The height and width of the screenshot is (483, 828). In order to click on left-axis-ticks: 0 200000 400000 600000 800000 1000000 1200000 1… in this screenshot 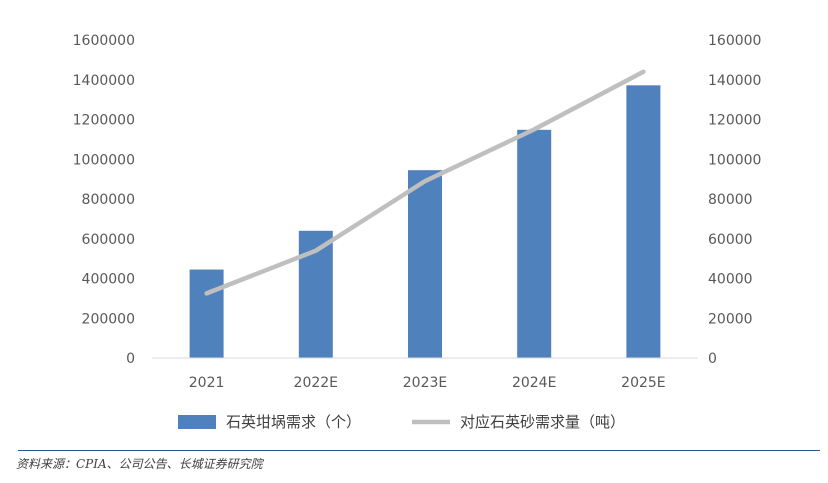, I will do `click(104, 200)`.